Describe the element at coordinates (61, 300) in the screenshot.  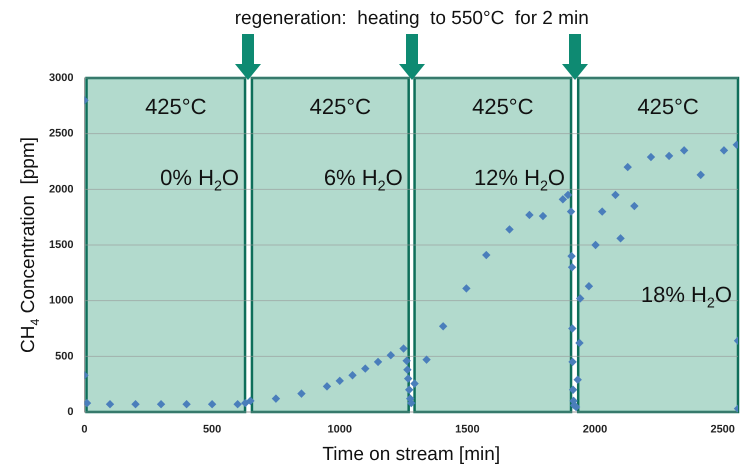
I see `y-tick-label: 1000` at that location.